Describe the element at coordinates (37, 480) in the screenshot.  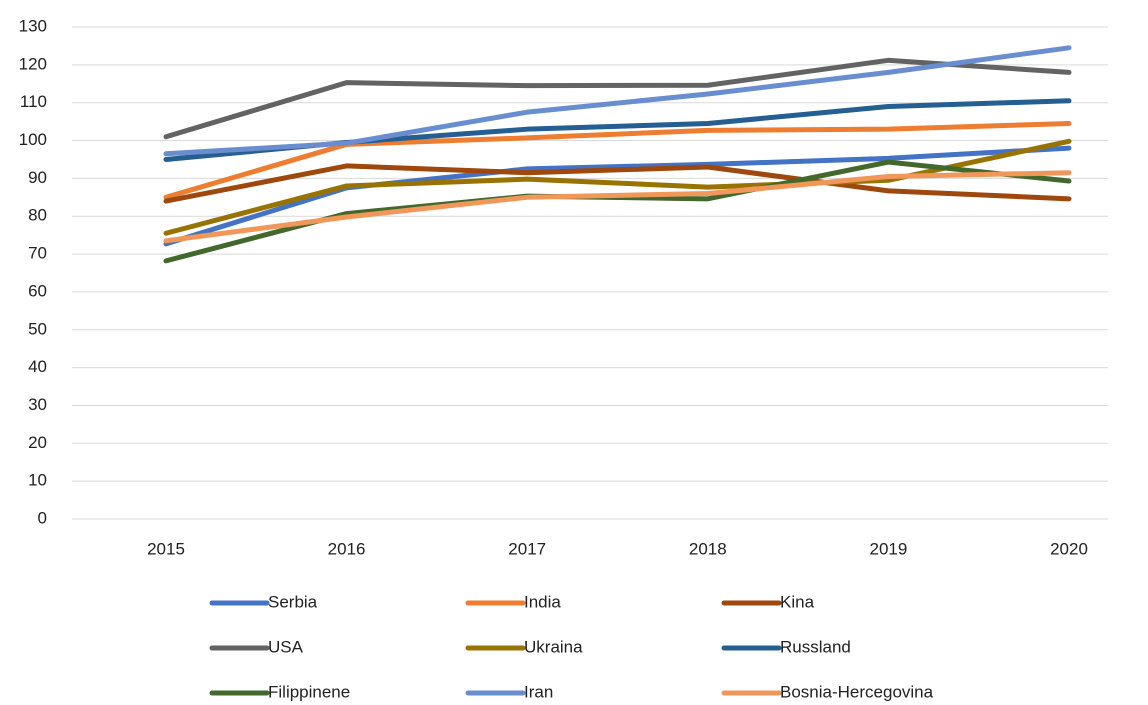
I see `y-tick-label: 10` at that location.